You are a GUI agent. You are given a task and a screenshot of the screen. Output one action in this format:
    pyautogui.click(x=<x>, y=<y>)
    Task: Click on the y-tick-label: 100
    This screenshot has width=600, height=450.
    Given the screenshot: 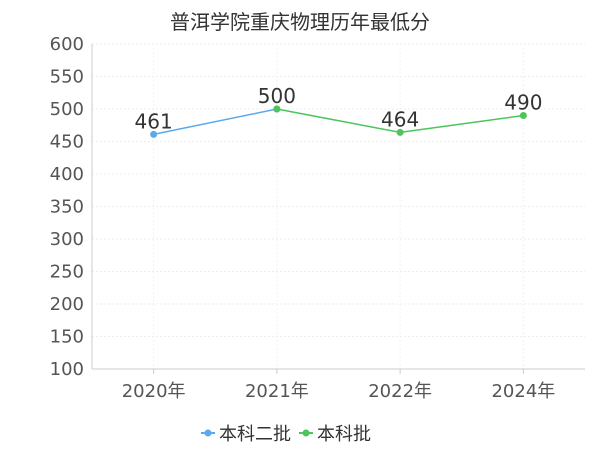 What is the action you would take?
    pyautogui.click(x=67, y=369)
    